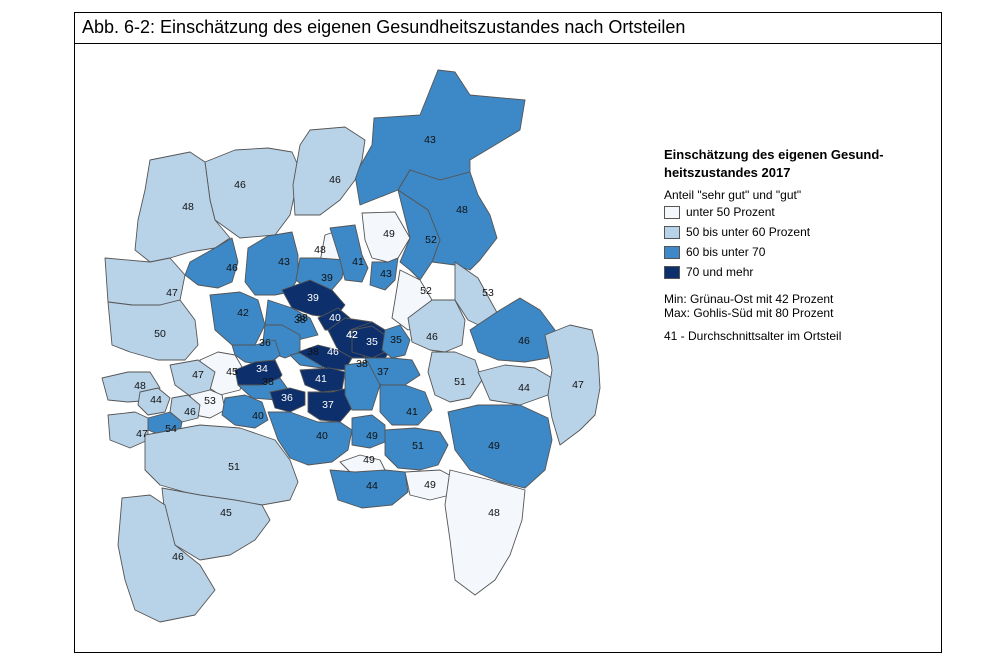 Image resolution: width=1000 pixels, height=667 pixels. I want to click on legend-item-70-plus: 70 und mehr, so click(799, 272).